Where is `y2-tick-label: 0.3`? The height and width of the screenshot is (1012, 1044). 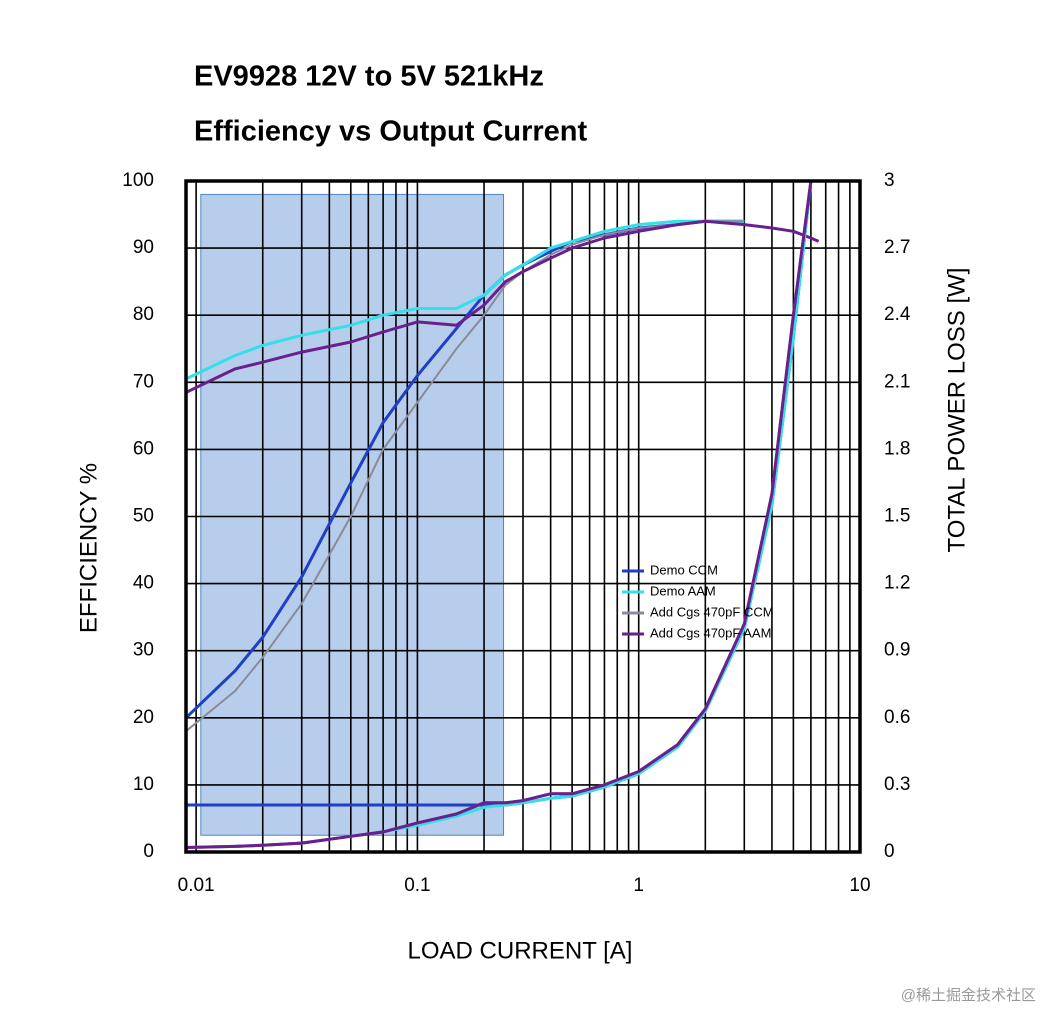
y2-tick-label: 0.3 is located at coordinates (897, 784).